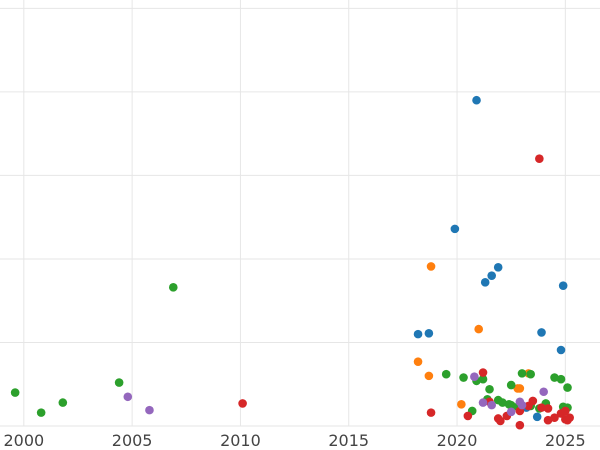 The height and width of the screenshot is (450, 600). I want to click on x-tick-label: 2015, so click(348, 440).